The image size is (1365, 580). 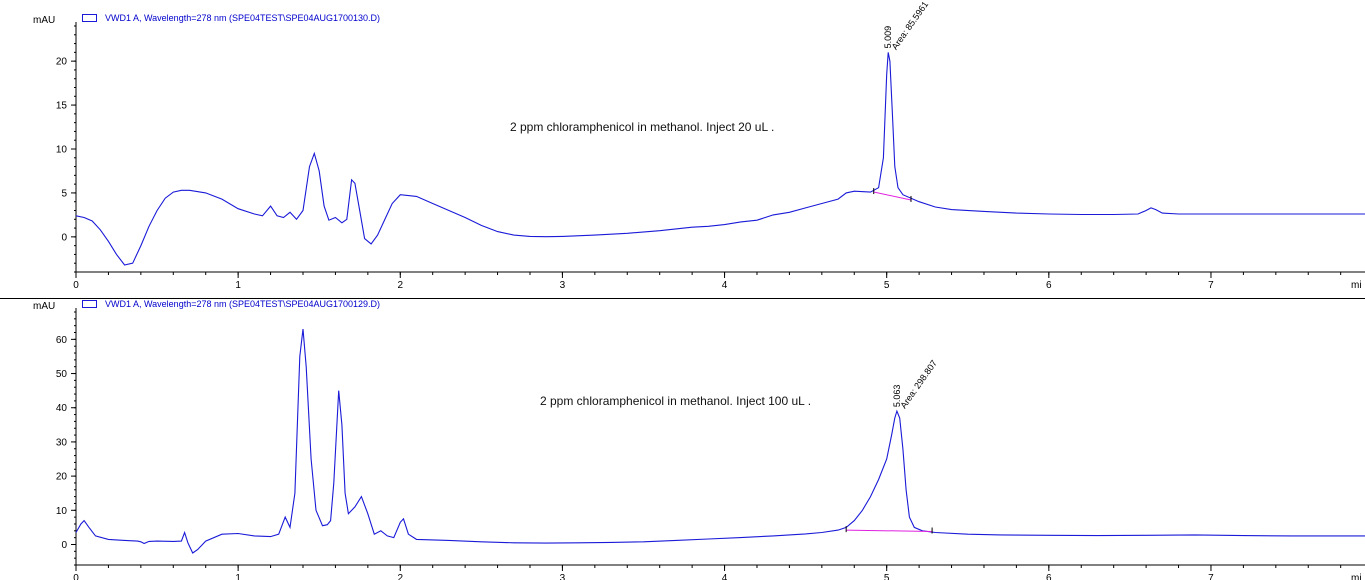 I want to click on panel2-x-tick-label: 6, so click(x=1049, y=576).